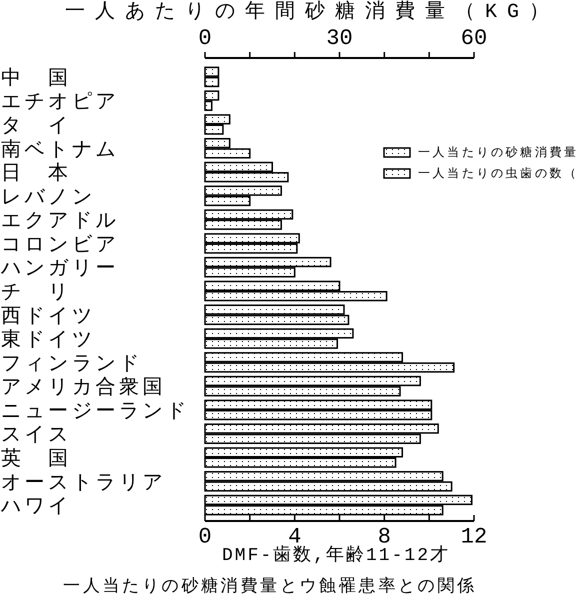 This screenshot has width=585, height=605. What do you see at coordinates (498, 152) in the screenshot?
I see `legend-label: 一人当たりの砂糖消費量` at bounding box center [498, 152].